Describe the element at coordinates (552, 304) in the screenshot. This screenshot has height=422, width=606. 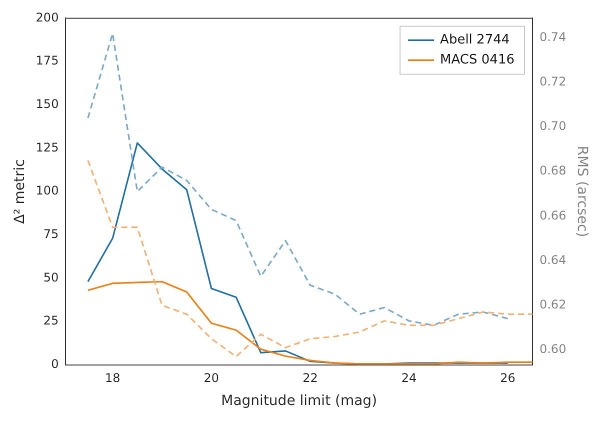
I see `y2-tick-label: 0.62` at that location.